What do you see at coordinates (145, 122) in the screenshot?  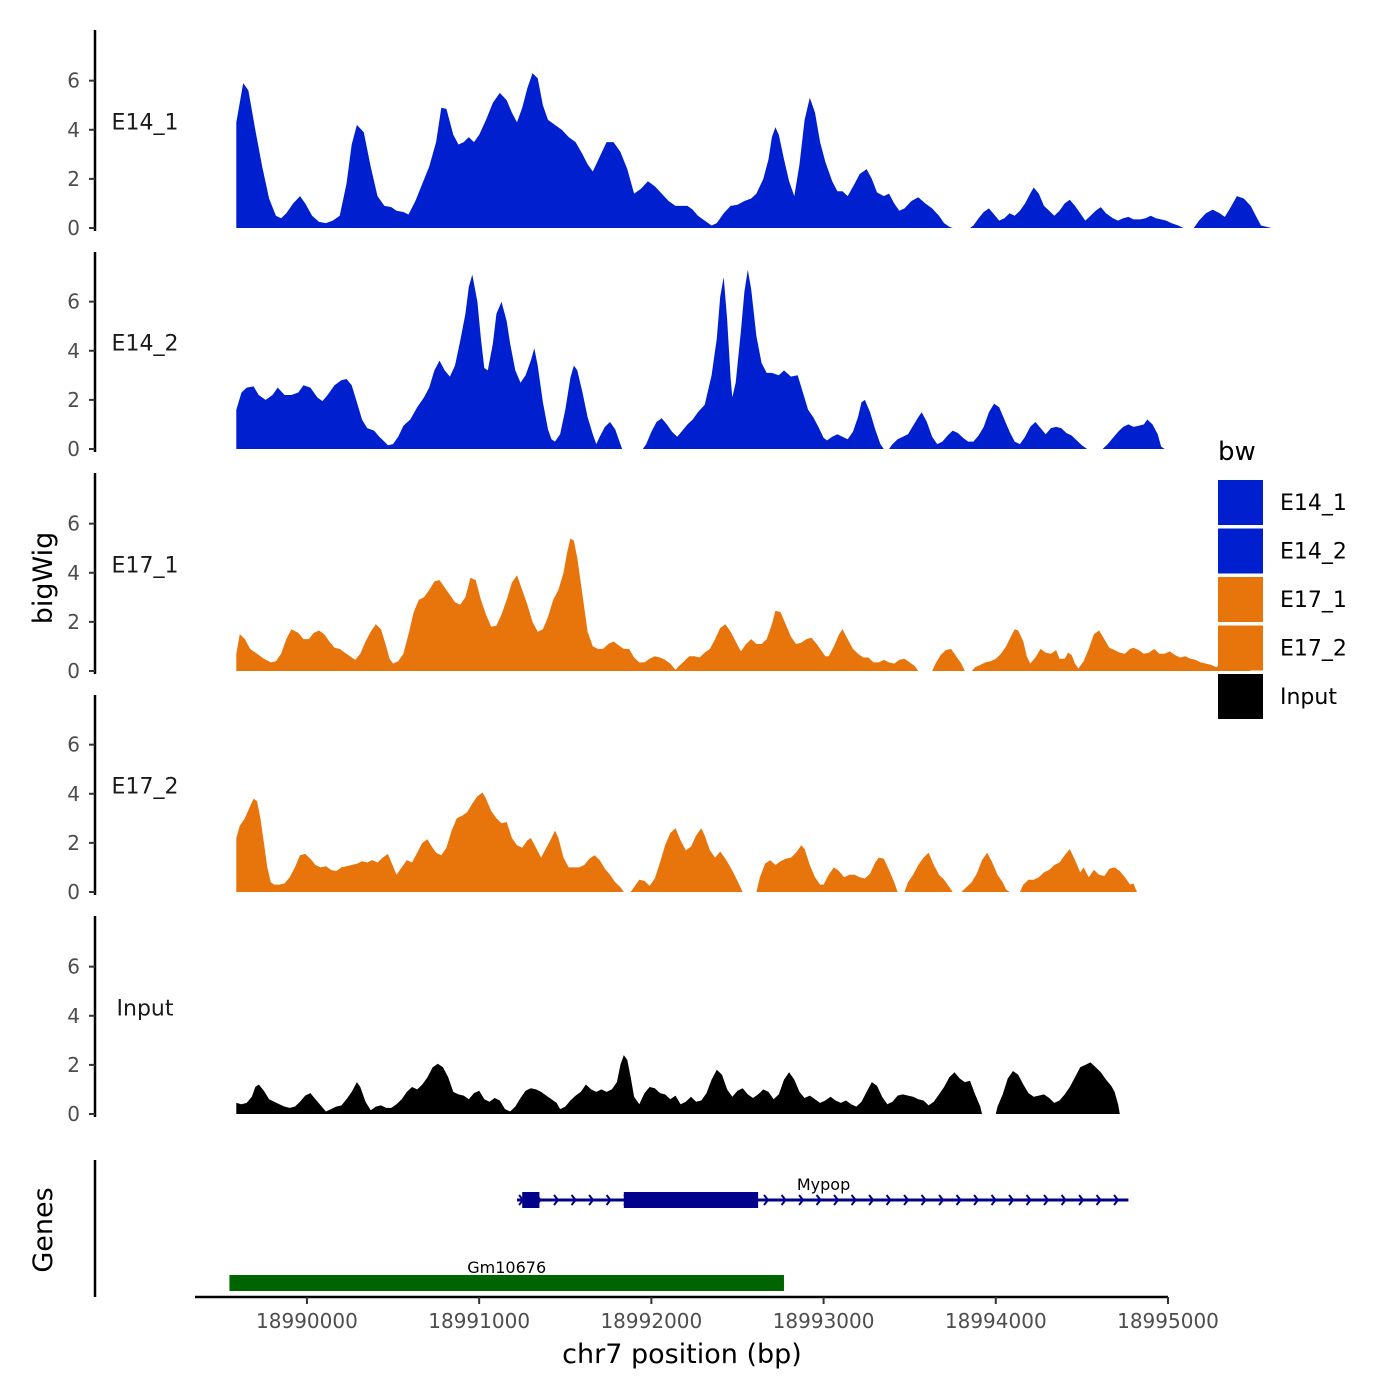 I see `track-label: E14_1` at bounding box center [145, 122].